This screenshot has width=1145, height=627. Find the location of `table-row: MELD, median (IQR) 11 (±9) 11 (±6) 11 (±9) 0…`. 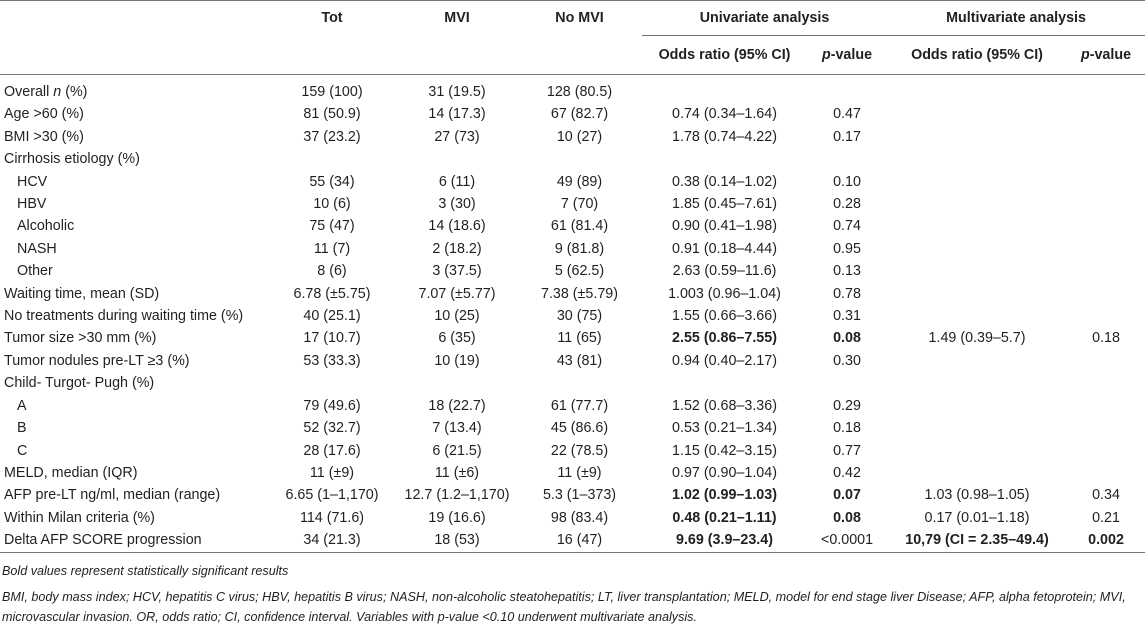

table-row: MELD, median (IQR) 11 (±9) 11 (±6) 11 (±9) 0… is located at coordinates (572, 473).